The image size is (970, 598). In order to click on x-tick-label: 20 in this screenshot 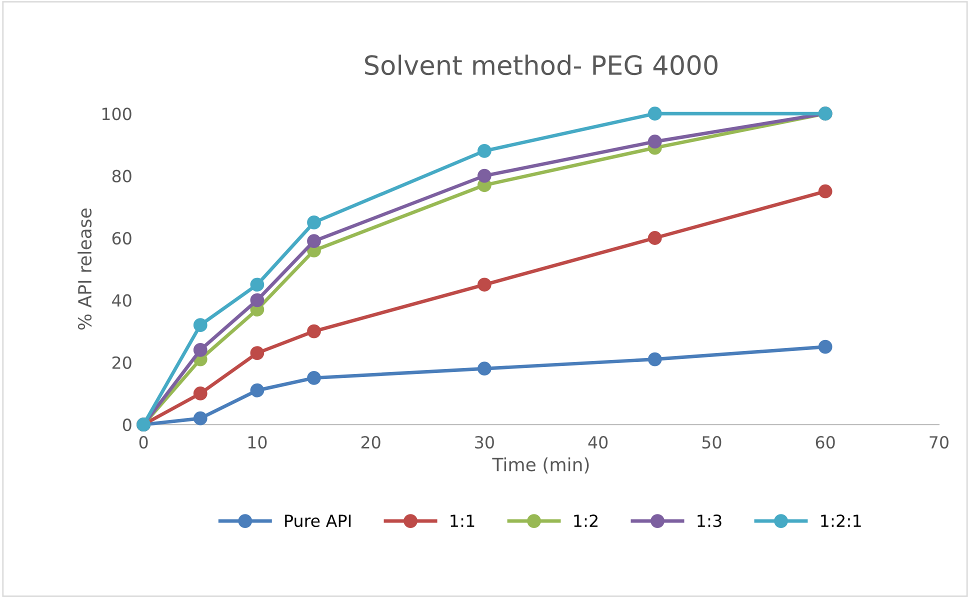, I will do `click(370, 442)`.